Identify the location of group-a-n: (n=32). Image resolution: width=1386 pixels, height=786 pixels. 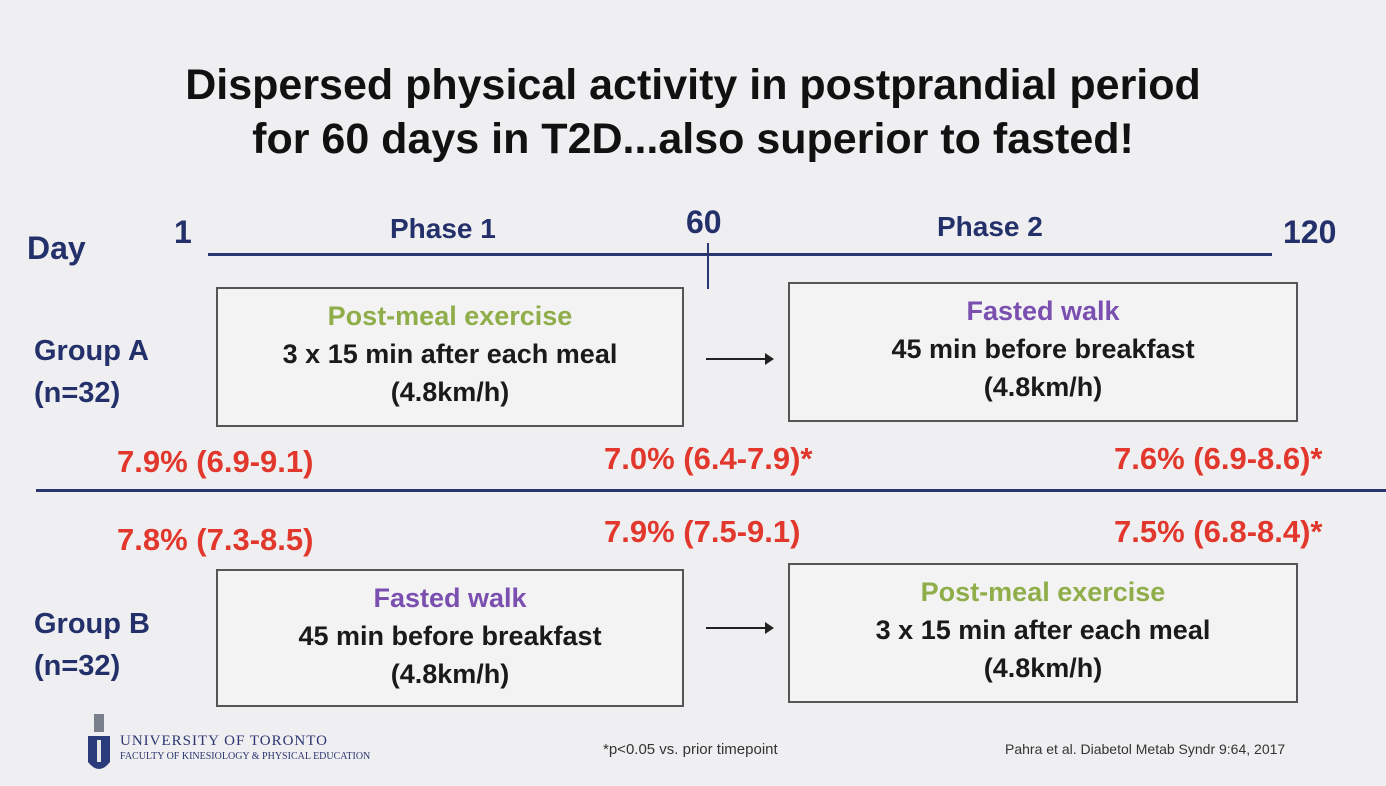
(77, 393).